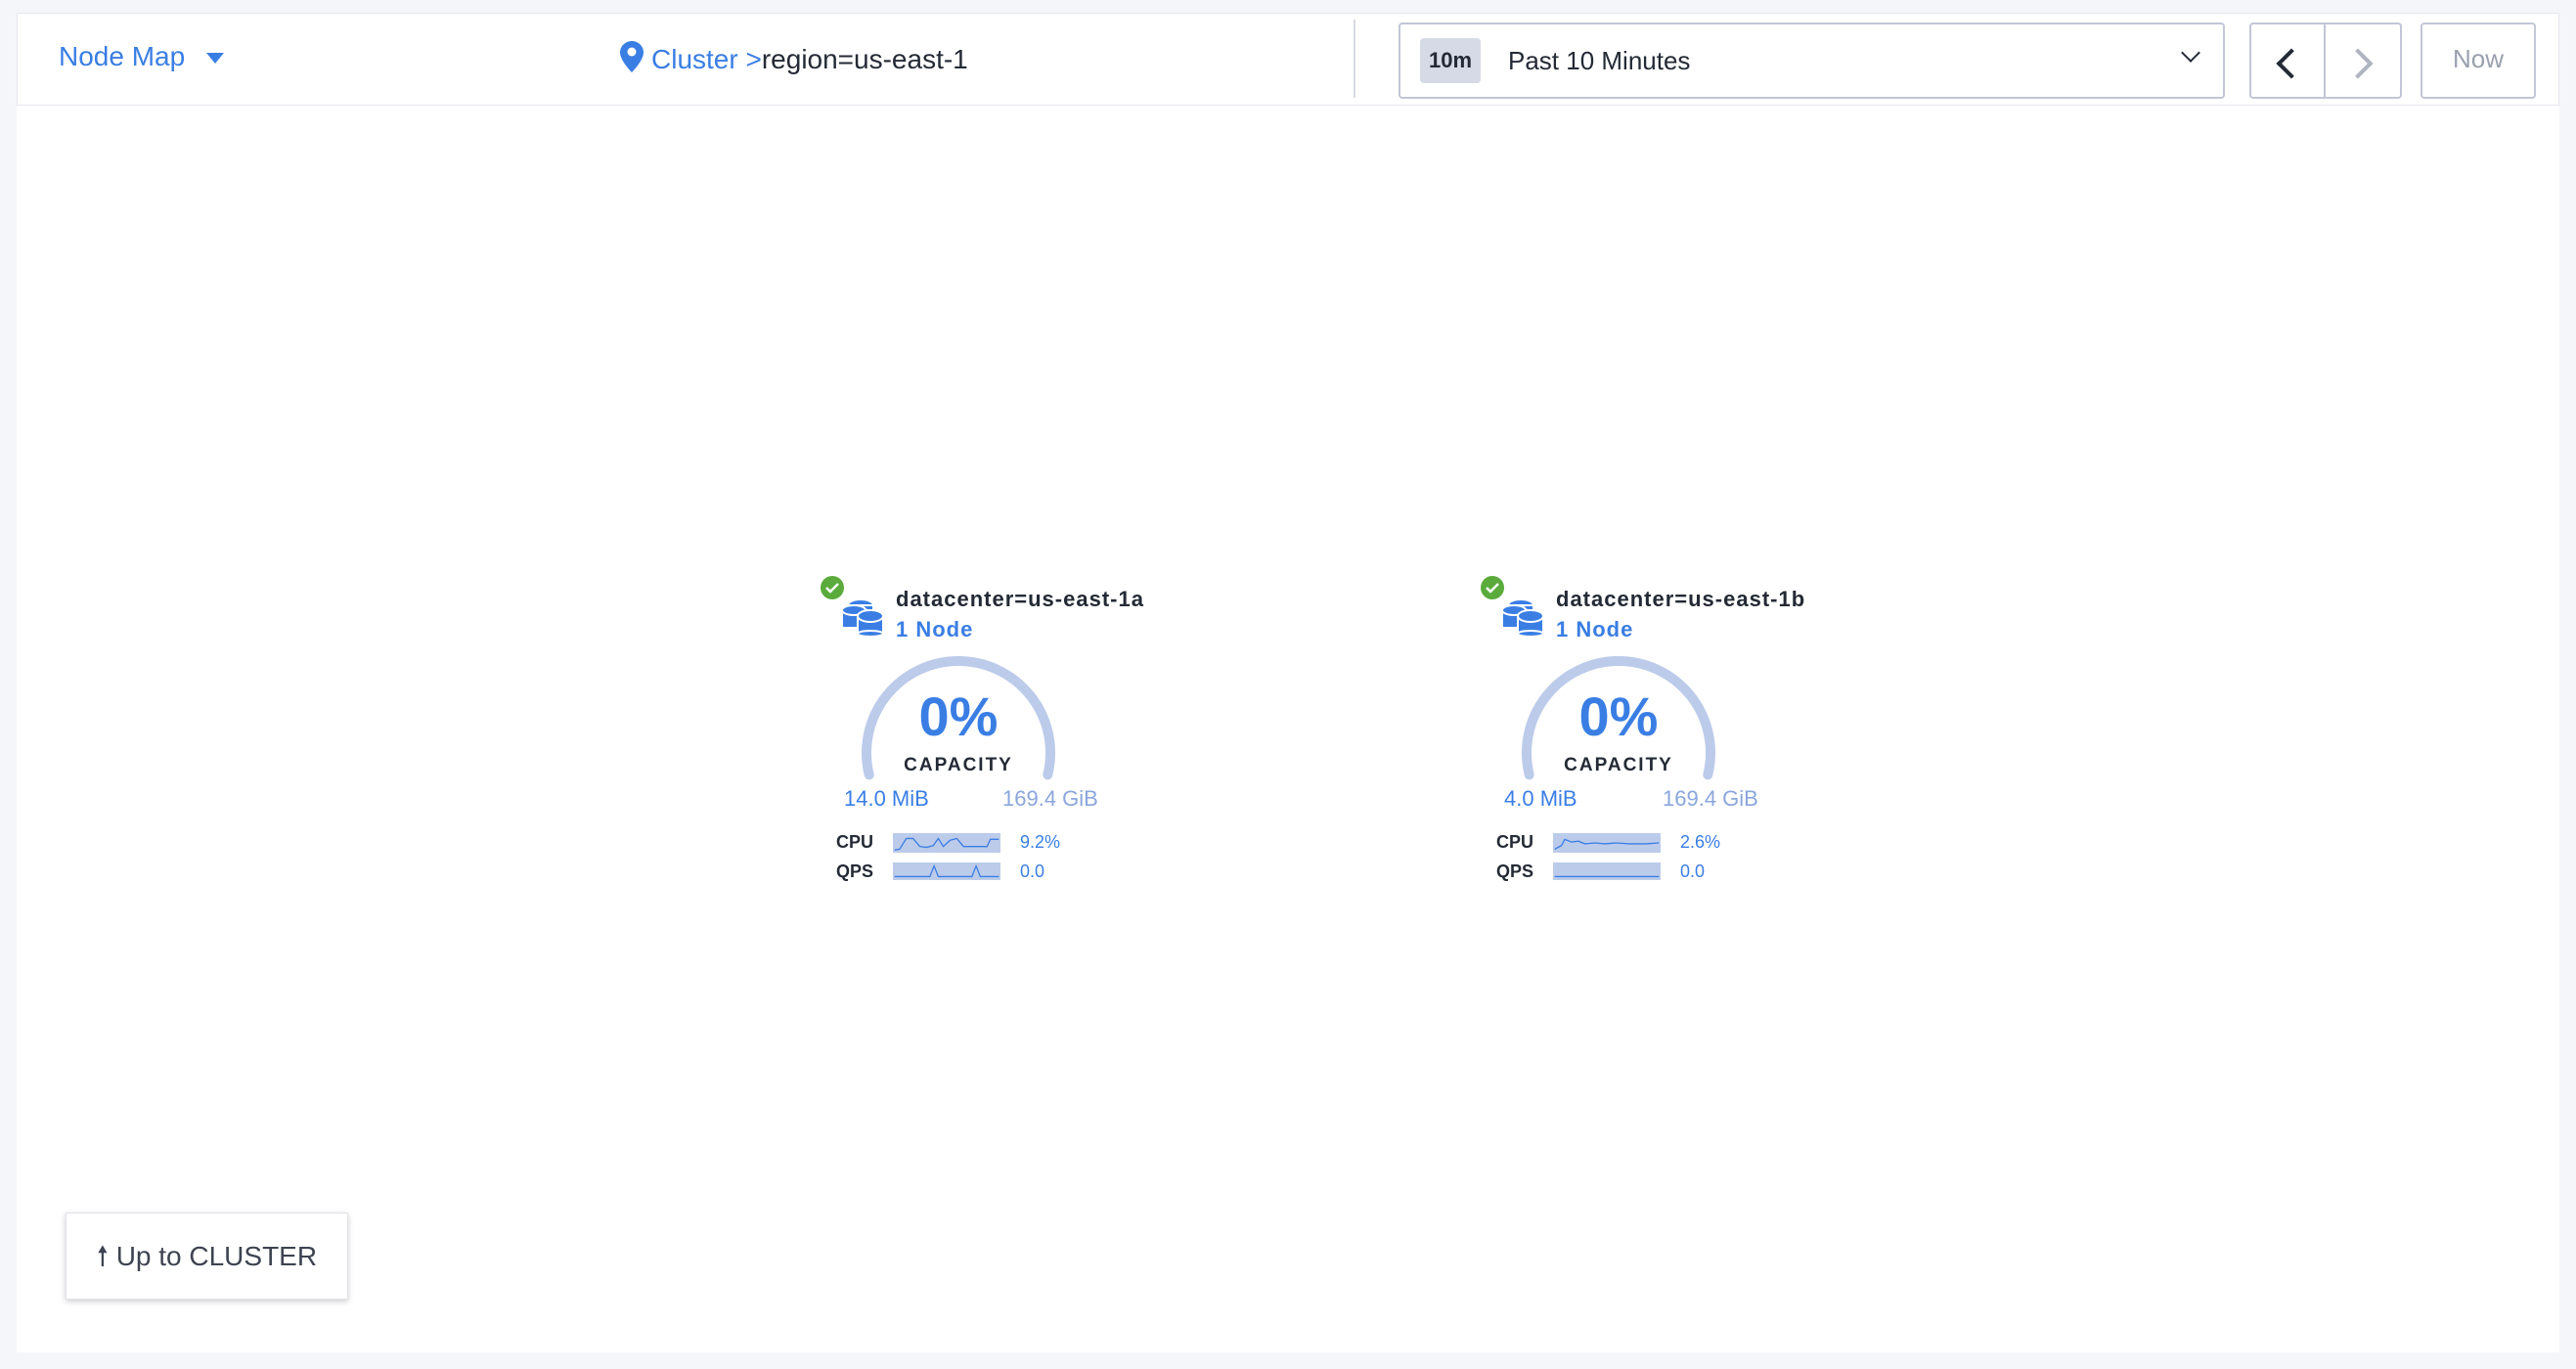 The image size is (2576, 1369). I want to click on breadcrumb-cluster-link: Cluster, so click(694, 59).